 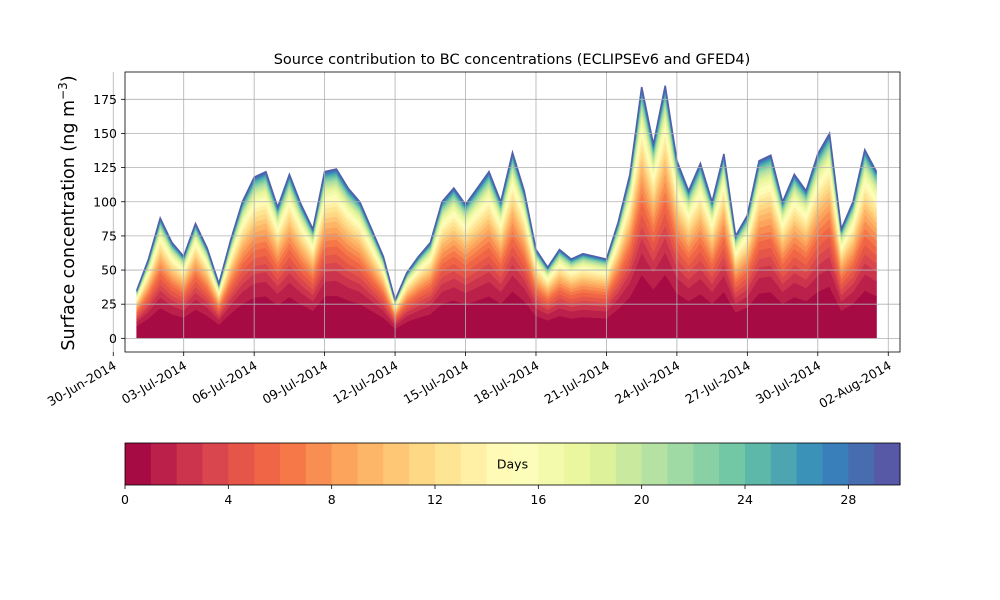 I want to click on colorbar-frame, so click(x=512, y=464).